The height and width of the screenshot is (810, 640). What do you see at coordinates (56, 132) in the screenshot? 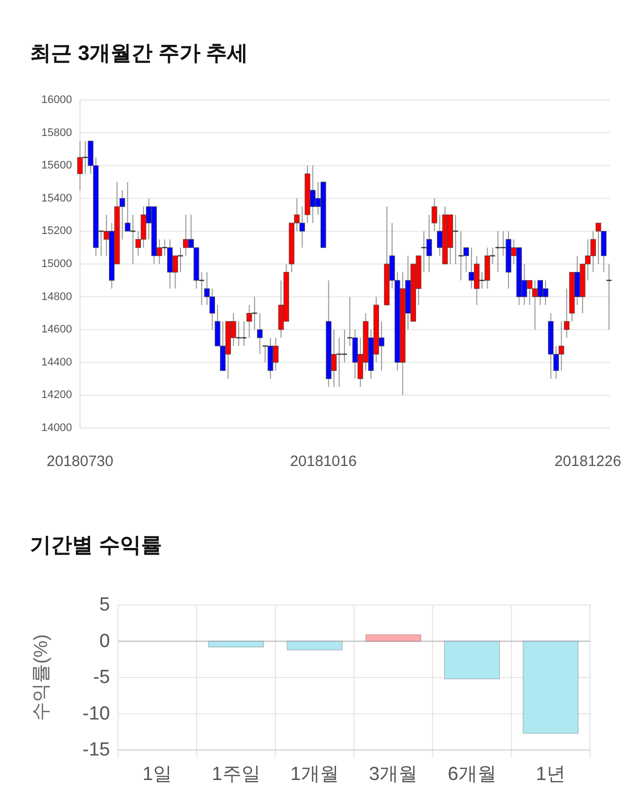
I see `y-tick-label: 15800` at bounding box center [56, 132].